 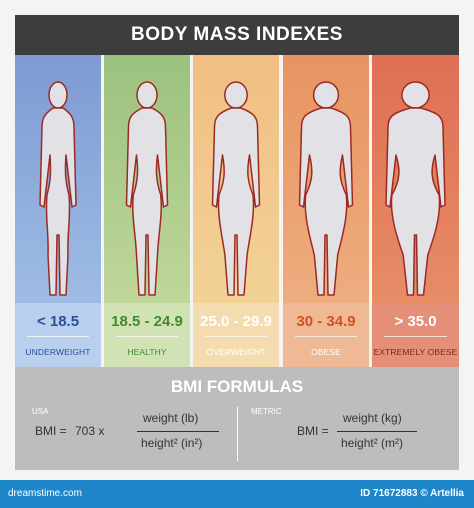 I want to click on usa-fraction-line, so click(x=178, y=431).